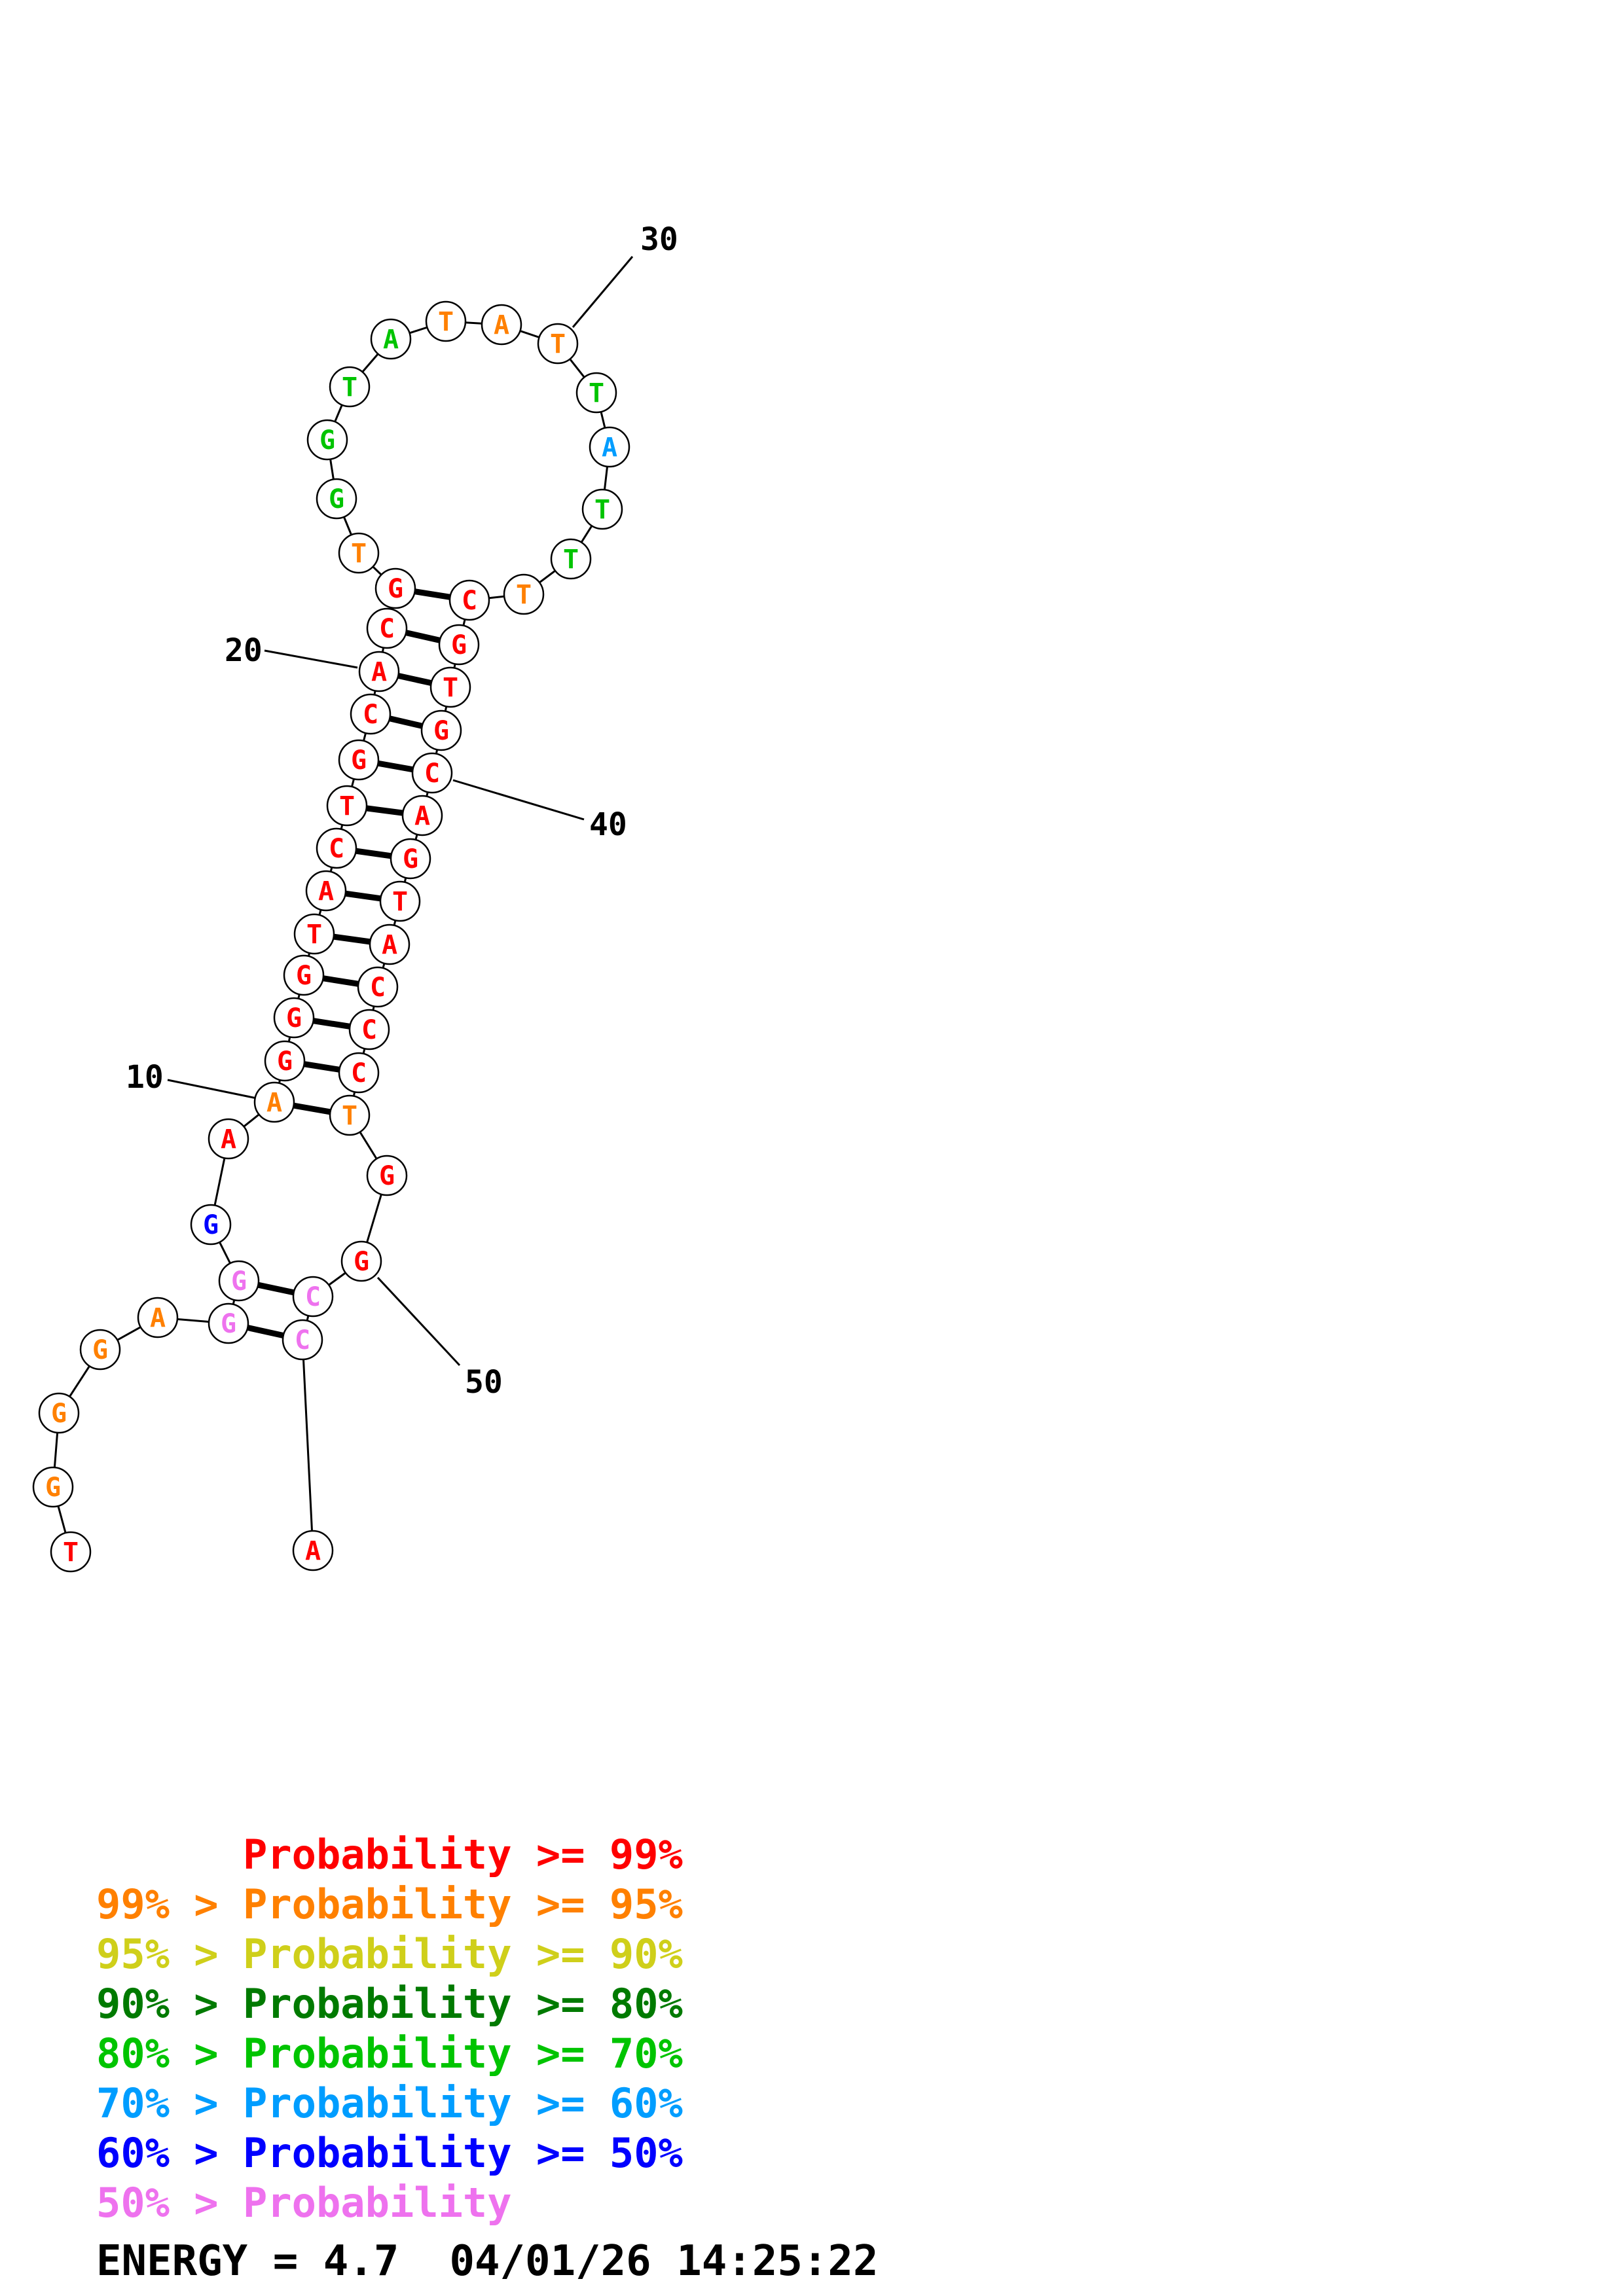 The height and width of the screenshot is (2296, 1623). Describe the element at coordinates (389, 1904) in the screenshot. I see `legend-row-2: 99% > Probability >= 95%` at that location.